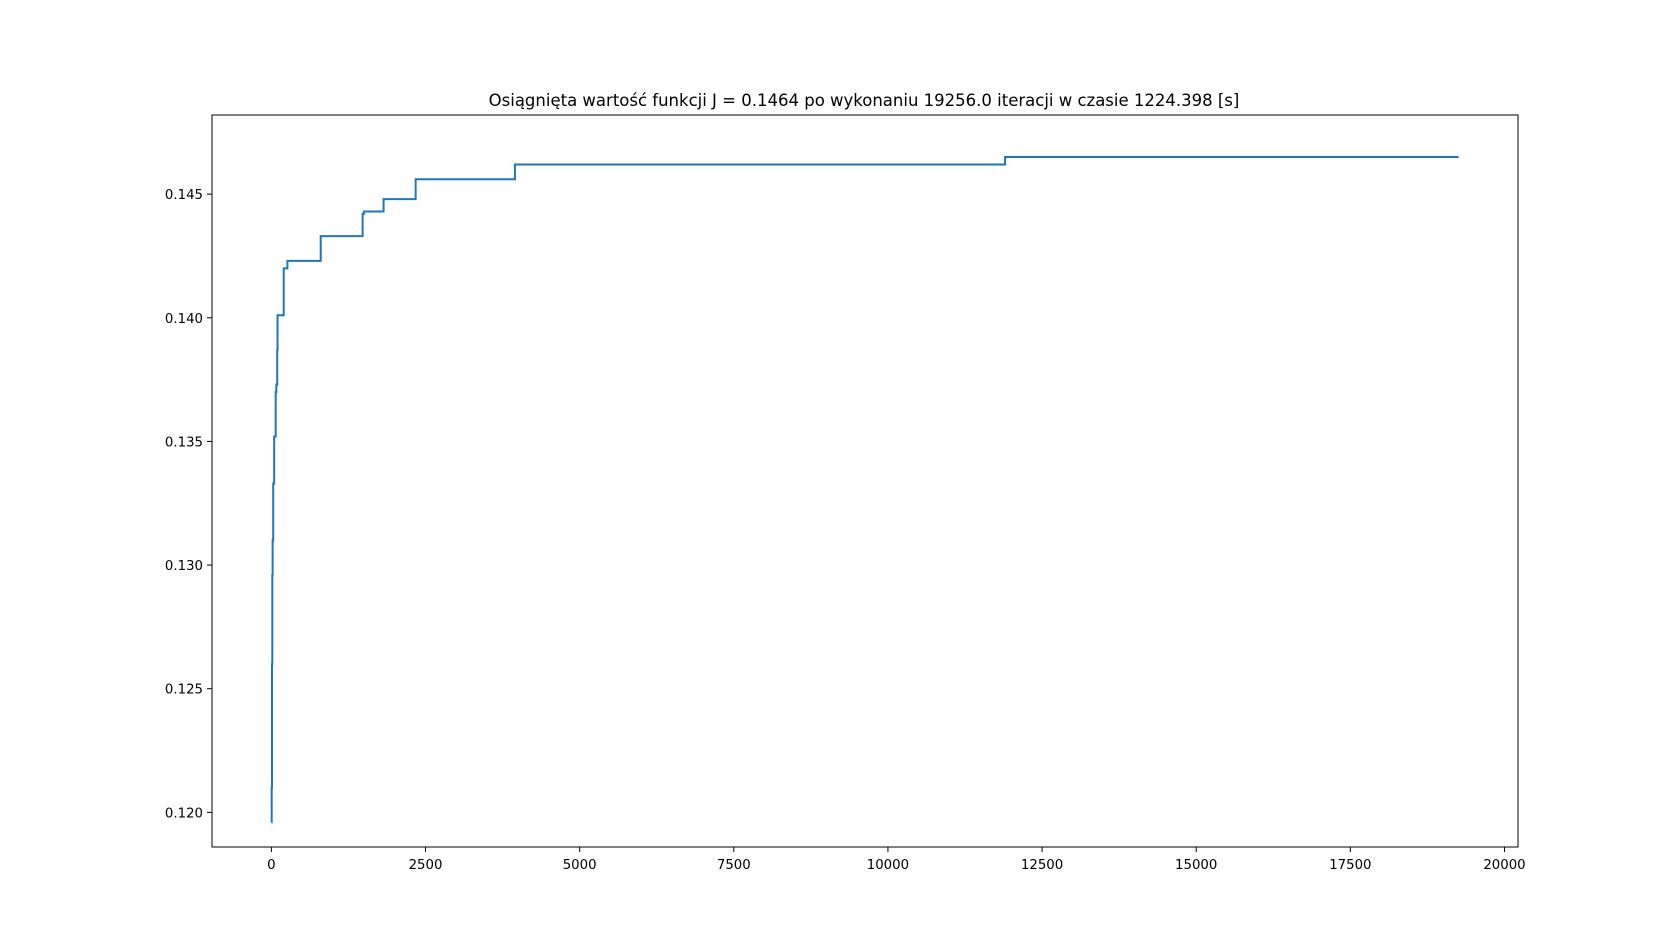 The width and height of the screenshot is (1680, 947). Describe the element at coordinates (426, 865) in the screenshot. I see `x-tick-label: 2500` at that location.